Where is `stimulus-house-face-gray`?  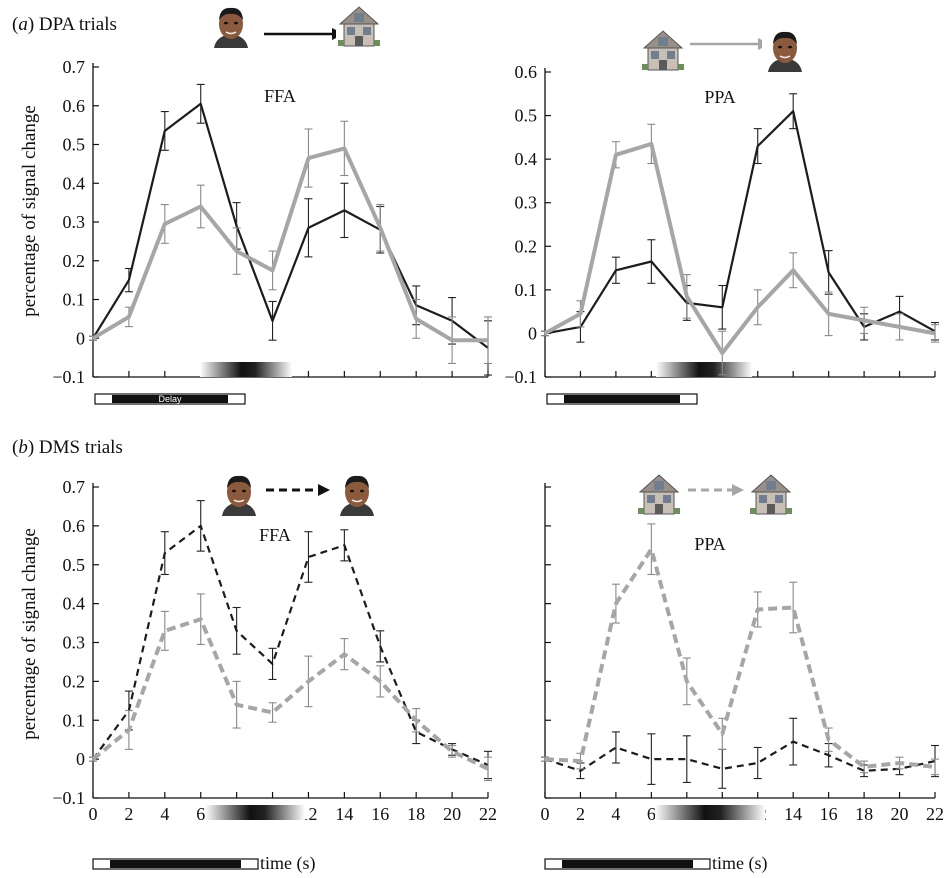
stimulus-house-face-gray is located at coordinates (724, 50).